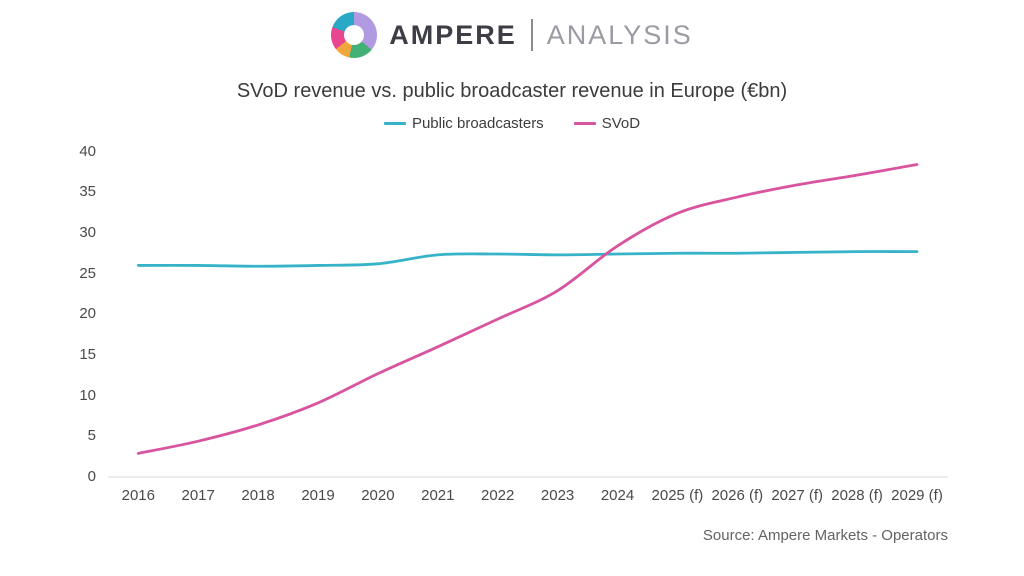 The height and width of the screenshot is (576, 1024). Describe the element at coordinates (737, 495) in the screenshot. I see `x-axis-label: 2026 (f)` at that location.